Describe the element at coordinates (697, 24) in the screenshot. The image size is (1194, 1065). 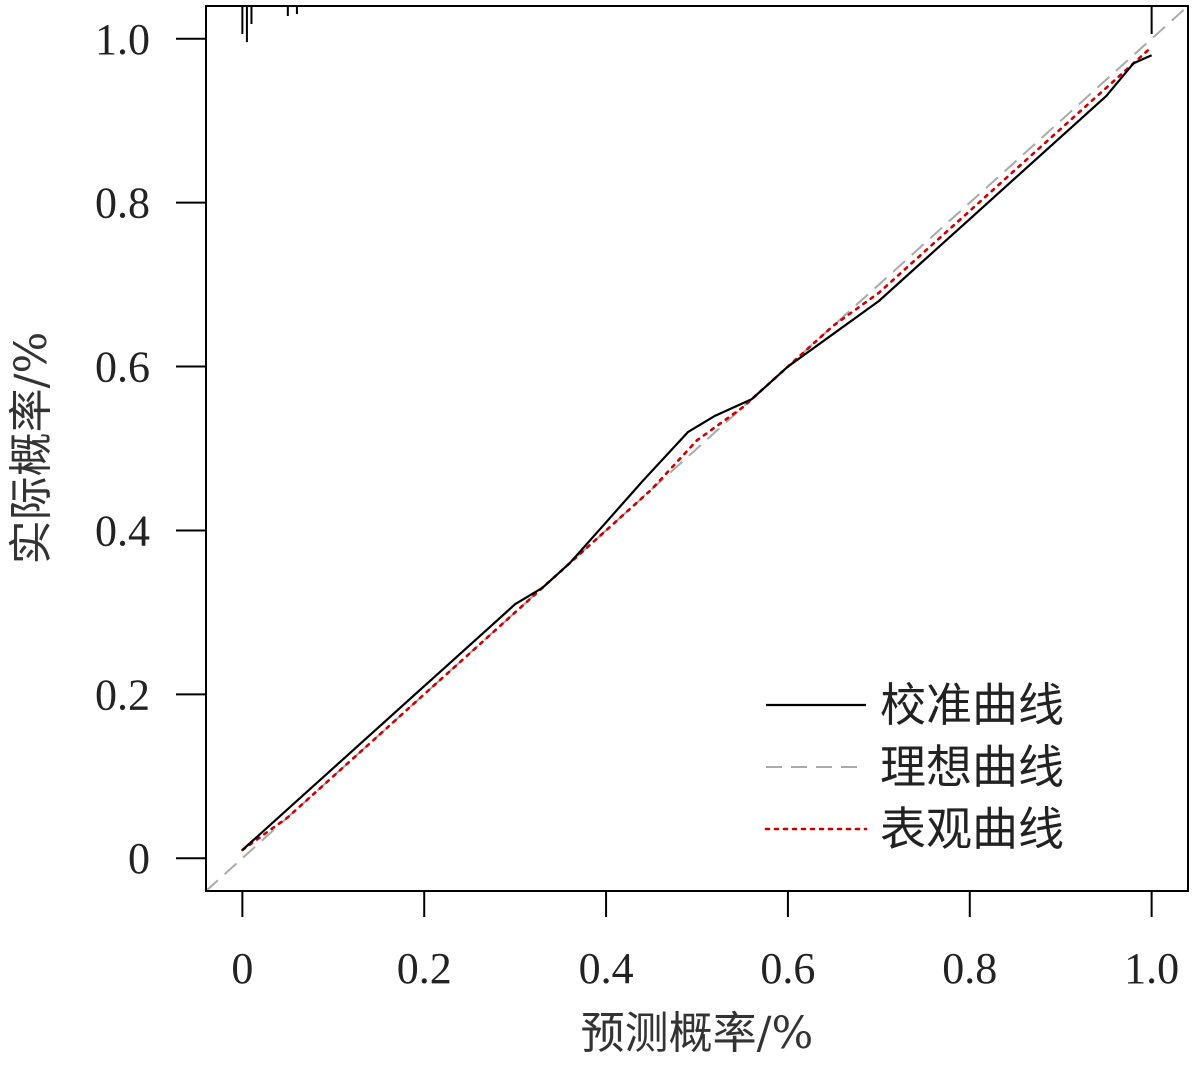
I see `rug-marks` at that location.